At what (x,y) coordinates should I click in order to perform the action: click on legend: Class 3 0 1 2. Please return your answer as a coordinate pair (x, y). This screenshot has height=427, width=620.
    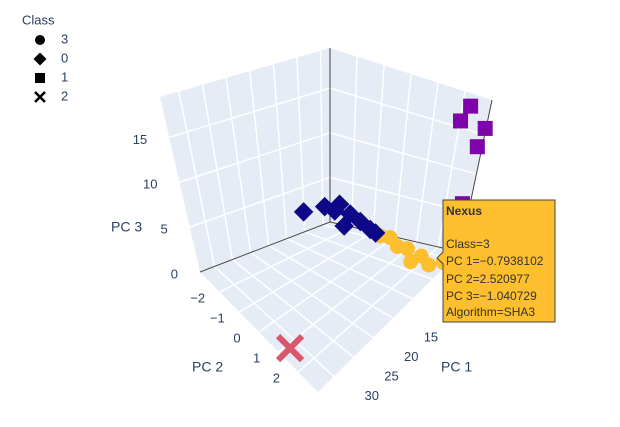
    Looking at the image, I should click on (45, 57).